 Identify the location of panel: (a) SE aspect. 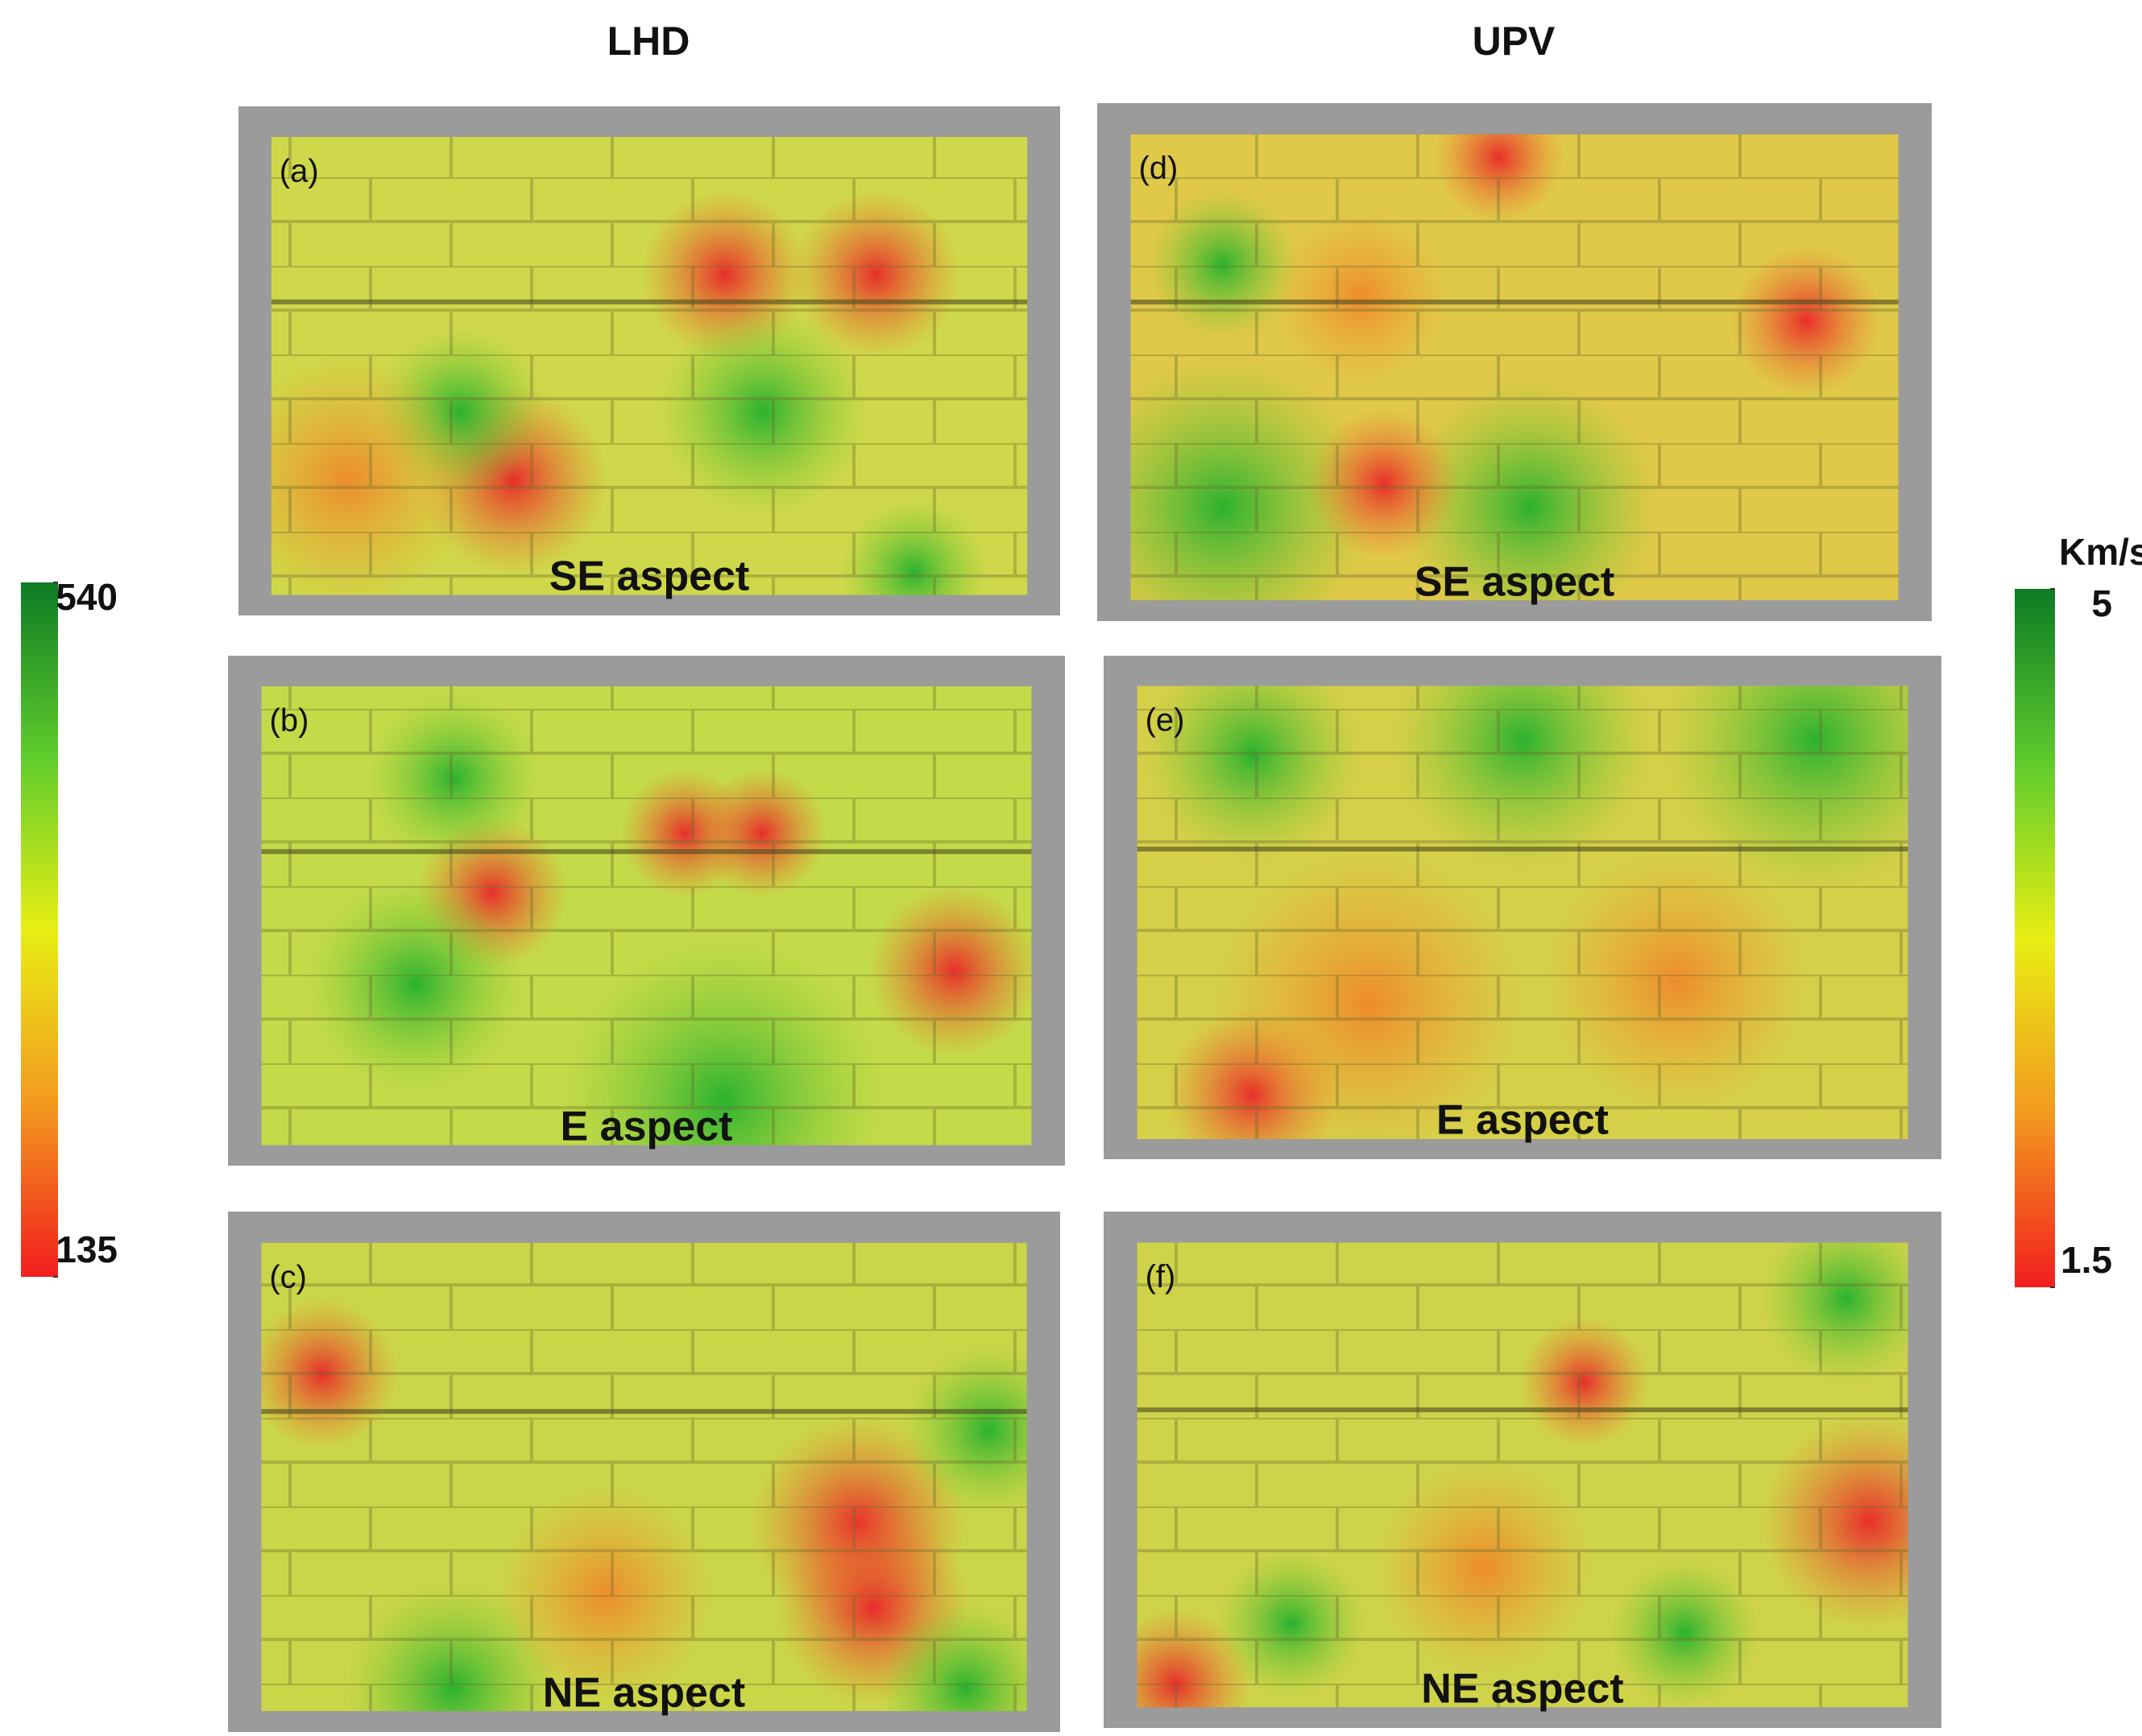
(649, 360).